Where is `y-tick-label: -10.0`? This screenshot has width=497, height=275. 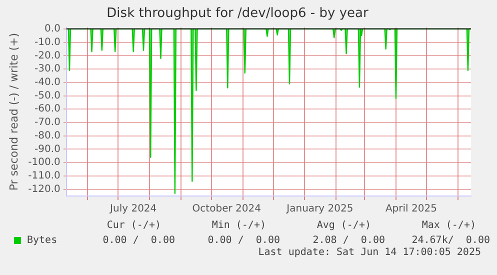
y-tick-label: -10.0 is located at coordinates (47, 42).